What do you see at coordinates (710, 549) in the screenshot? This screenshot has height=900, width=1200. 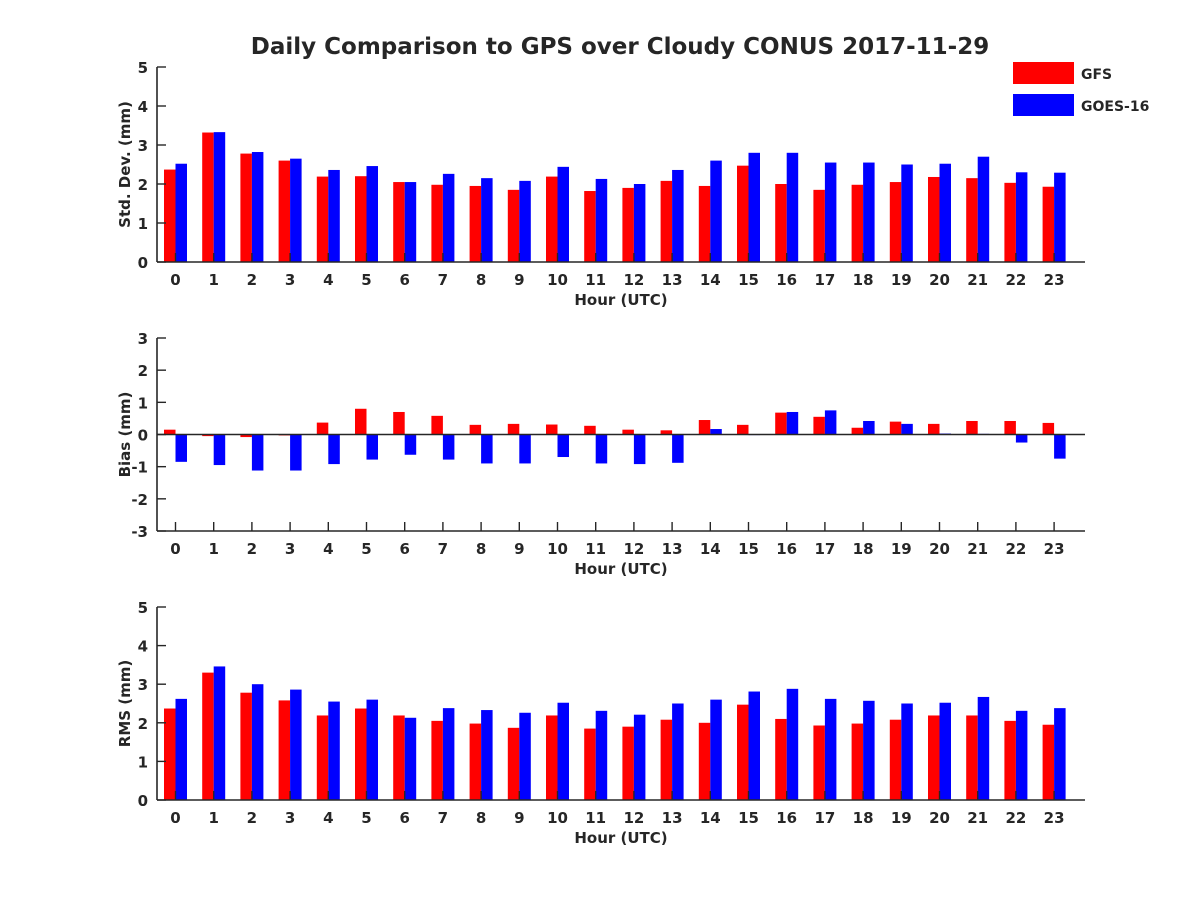 I see `x-tick-label: 14` at bounding box center [710, 549].